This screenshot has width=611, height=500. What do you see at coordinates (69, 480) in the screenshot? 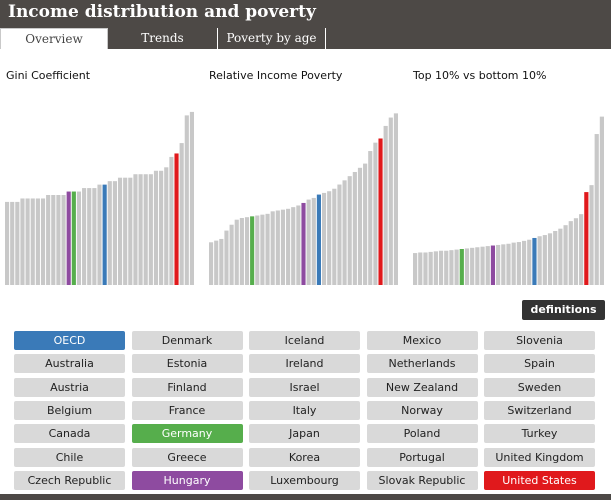
I see `country-button-czech-republic: Czech Republic` at bounding box center [69, 480].